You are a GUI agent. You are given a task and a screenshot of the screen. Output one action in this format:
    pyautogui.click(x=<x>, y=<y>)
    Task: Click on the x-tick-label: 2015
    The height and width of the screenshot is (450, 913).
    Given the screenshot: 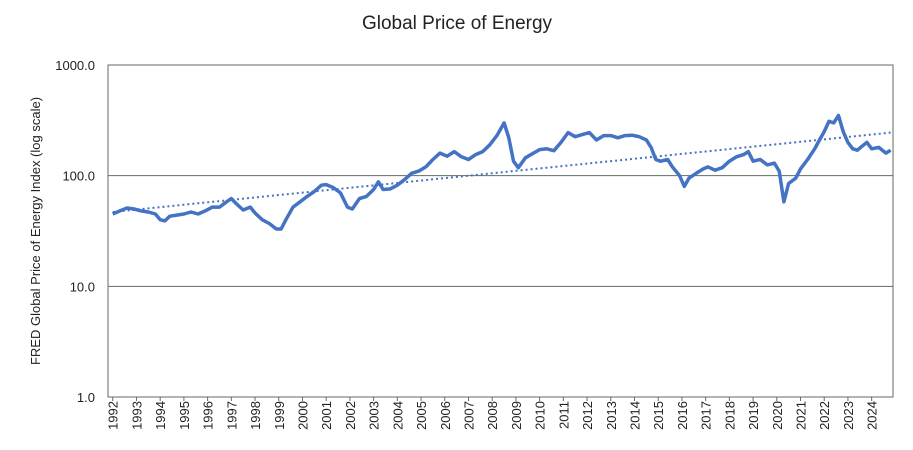 What is the action you would take?
    pyautogui.click(x=658, y=415)
    